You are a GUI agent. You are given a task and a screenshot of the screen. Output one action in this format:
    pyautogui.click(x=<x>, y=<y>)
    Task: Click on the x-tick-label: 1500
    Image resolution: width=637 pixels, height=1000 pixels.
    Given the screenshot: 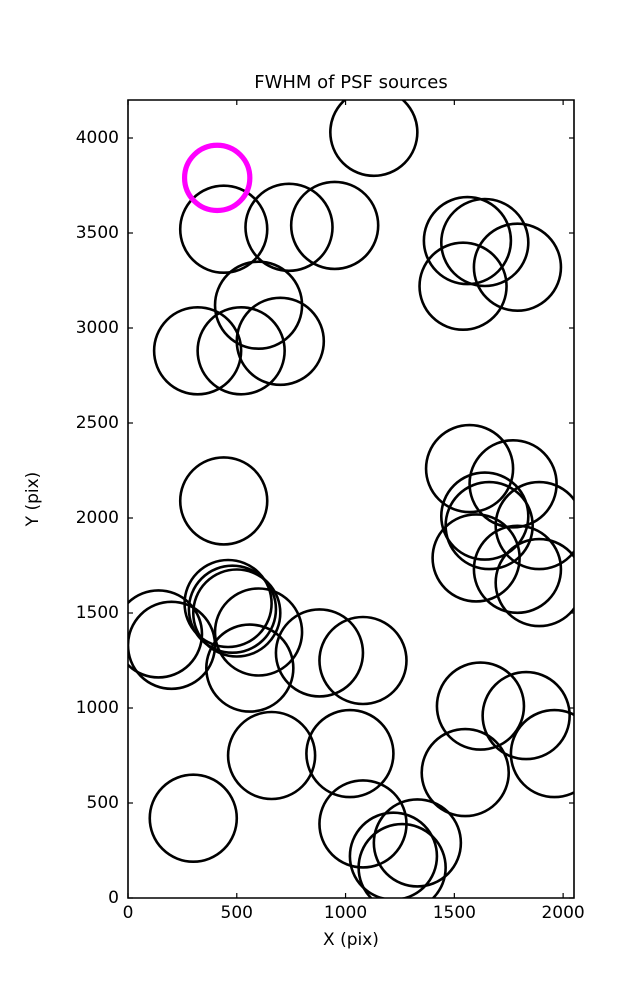 What is the action you would take?
    pyautogui.click(x=454, y=913)
    